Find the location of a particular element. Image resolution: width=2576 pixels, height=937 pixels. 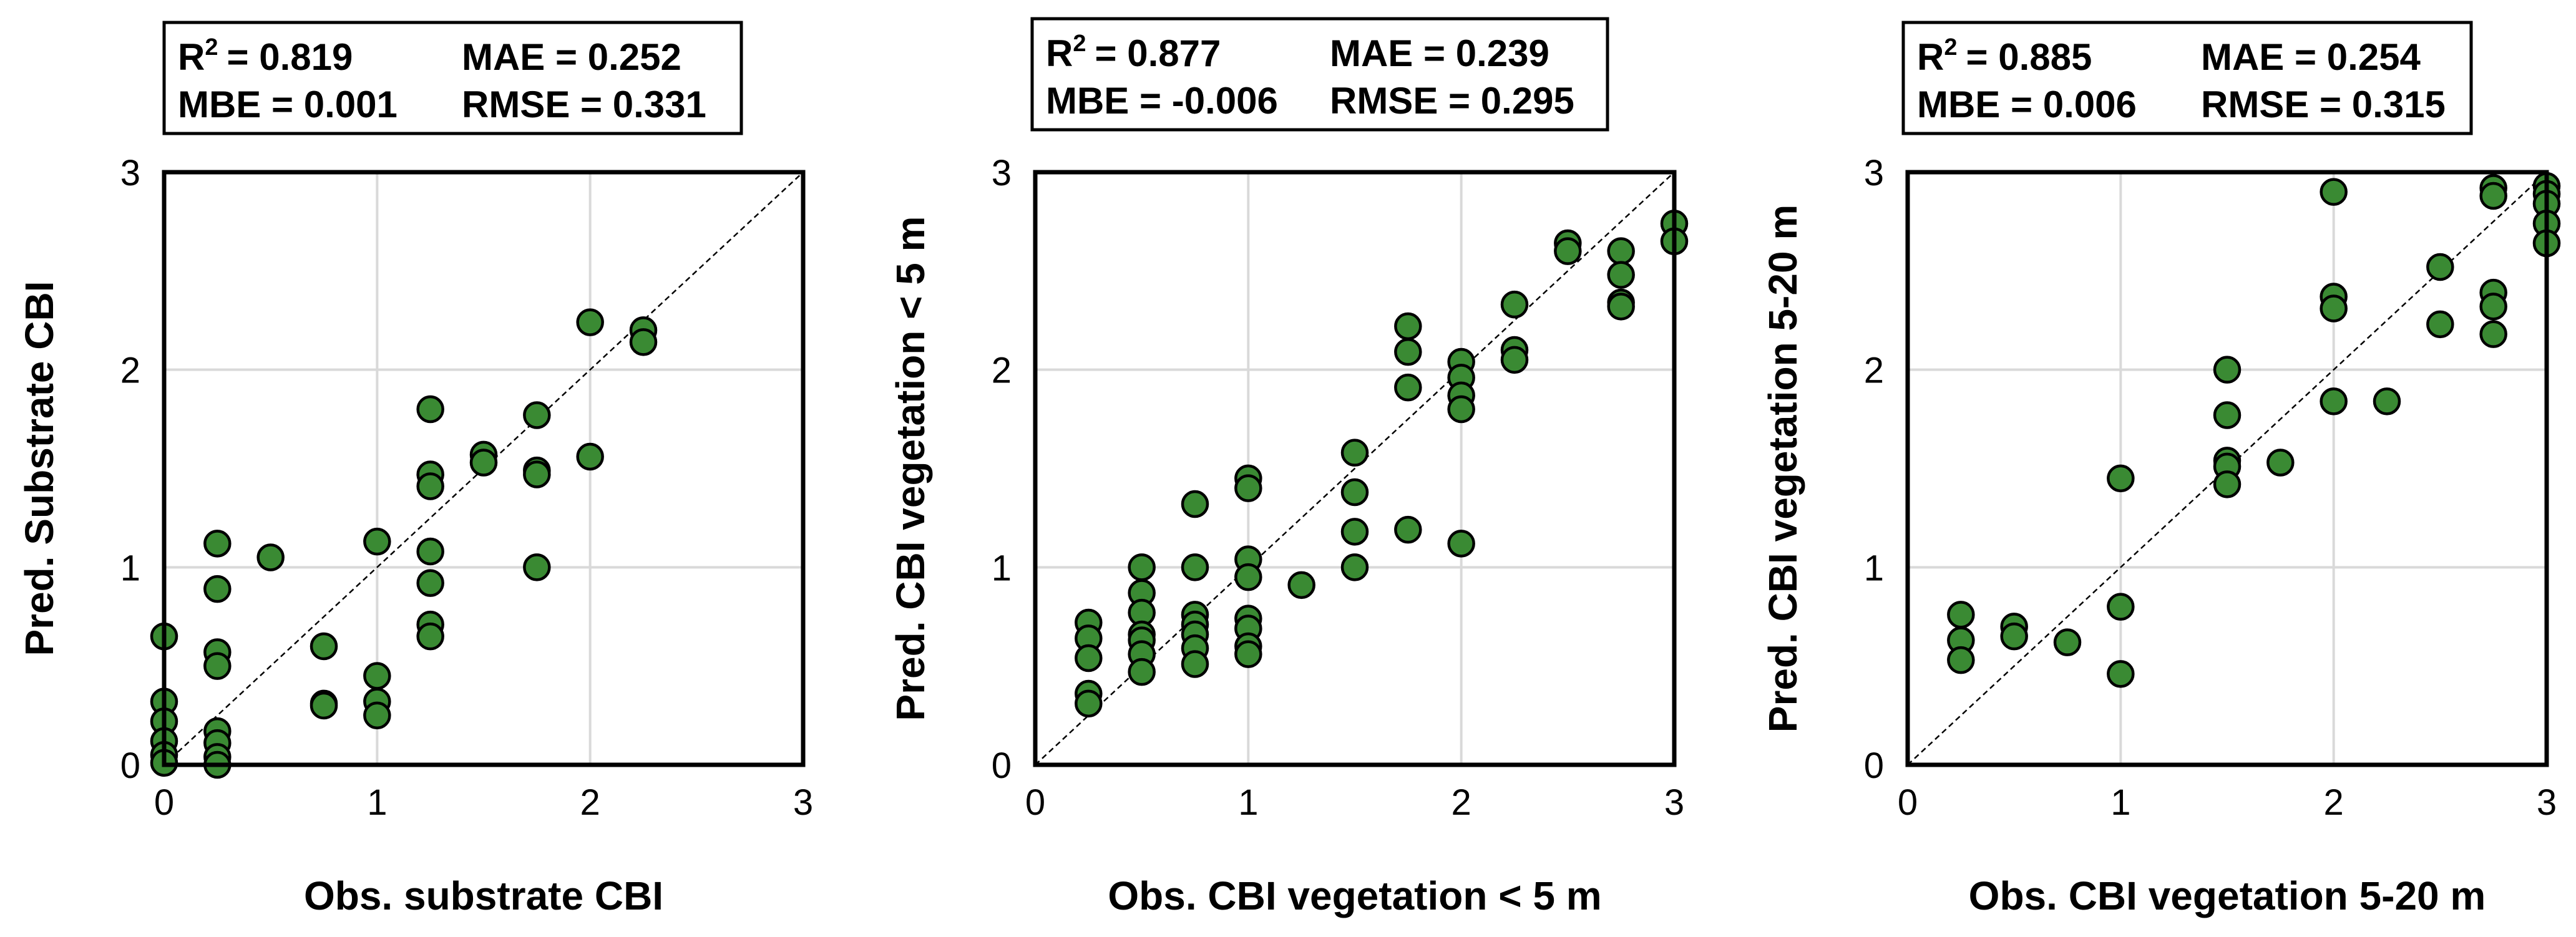

stat-r2-value: = 0.877 is located at coordinates (1158, 53).